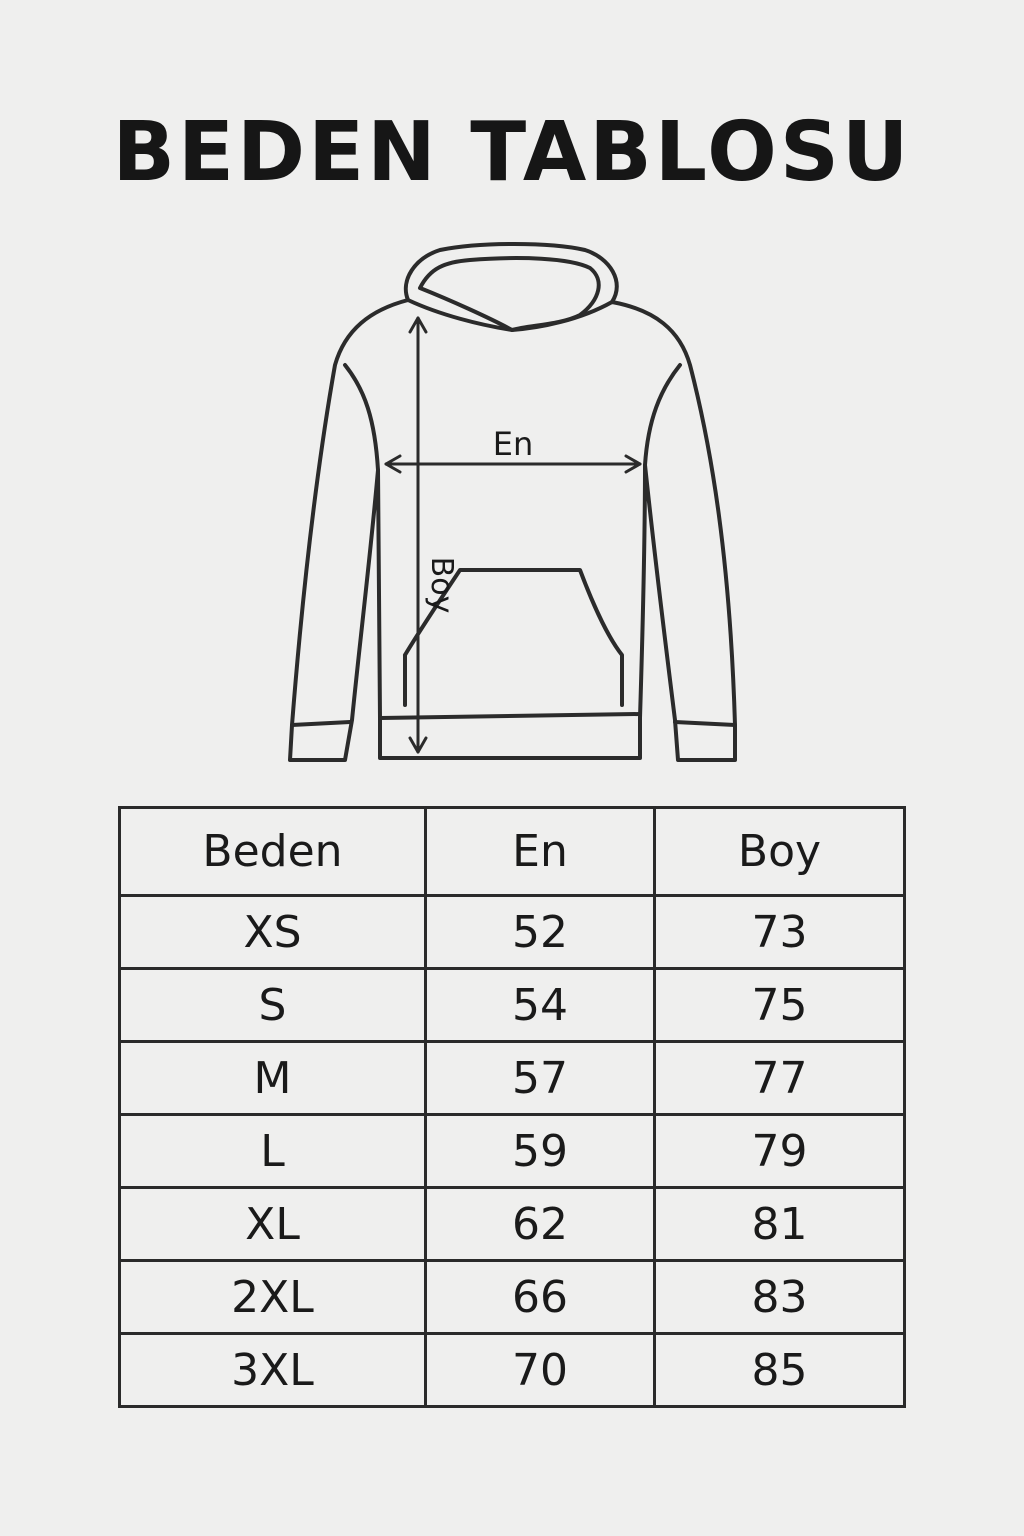 The width and height of the screenshot is (1024, 1536). What do you see at coordinates (779, 932) in the screenshot?
I see `length-cell: 73` at bounding box center [779, 932].